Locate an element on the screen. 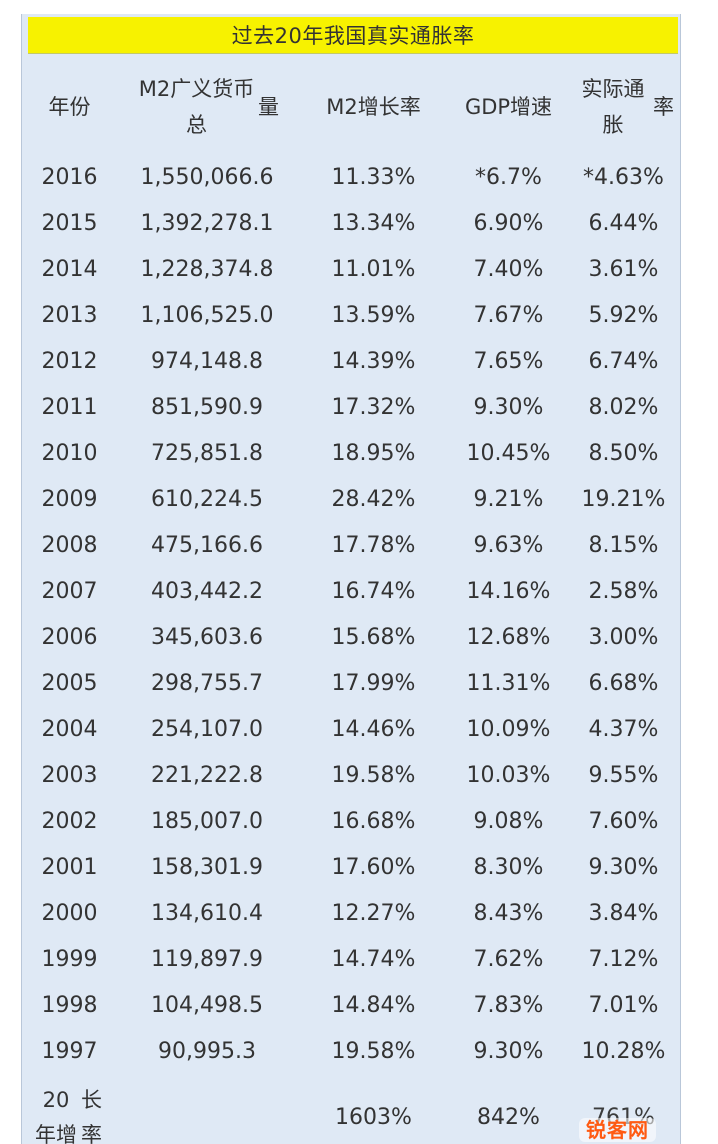  year-cell: 2016 is located at coordinates (69, 177).